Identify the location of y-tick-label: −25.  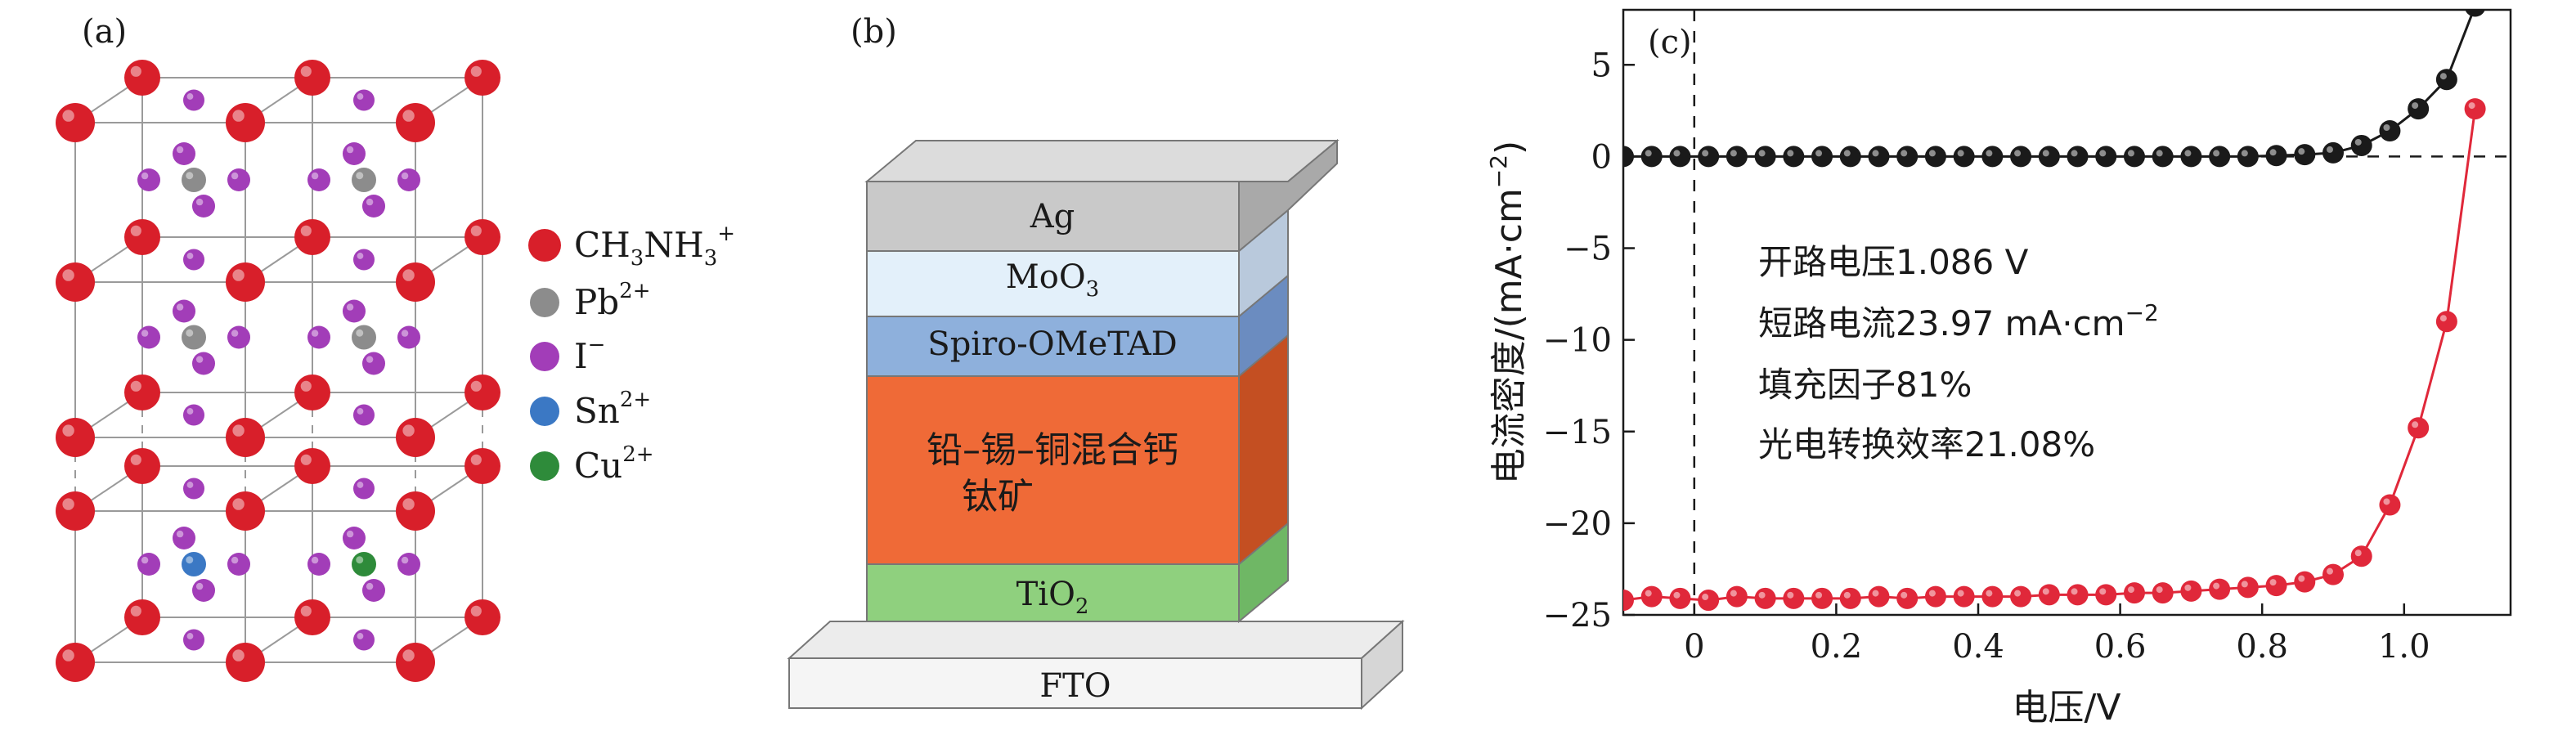
(1577, 616).